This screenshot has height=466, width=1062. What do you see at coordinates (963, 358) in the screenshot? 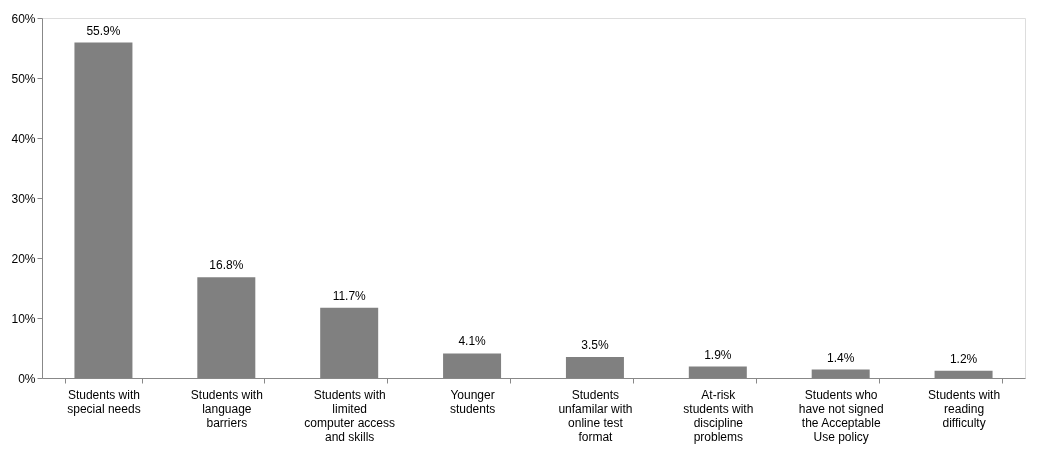
I see `data-label: 1.2%` at bounding box center [963, 358].